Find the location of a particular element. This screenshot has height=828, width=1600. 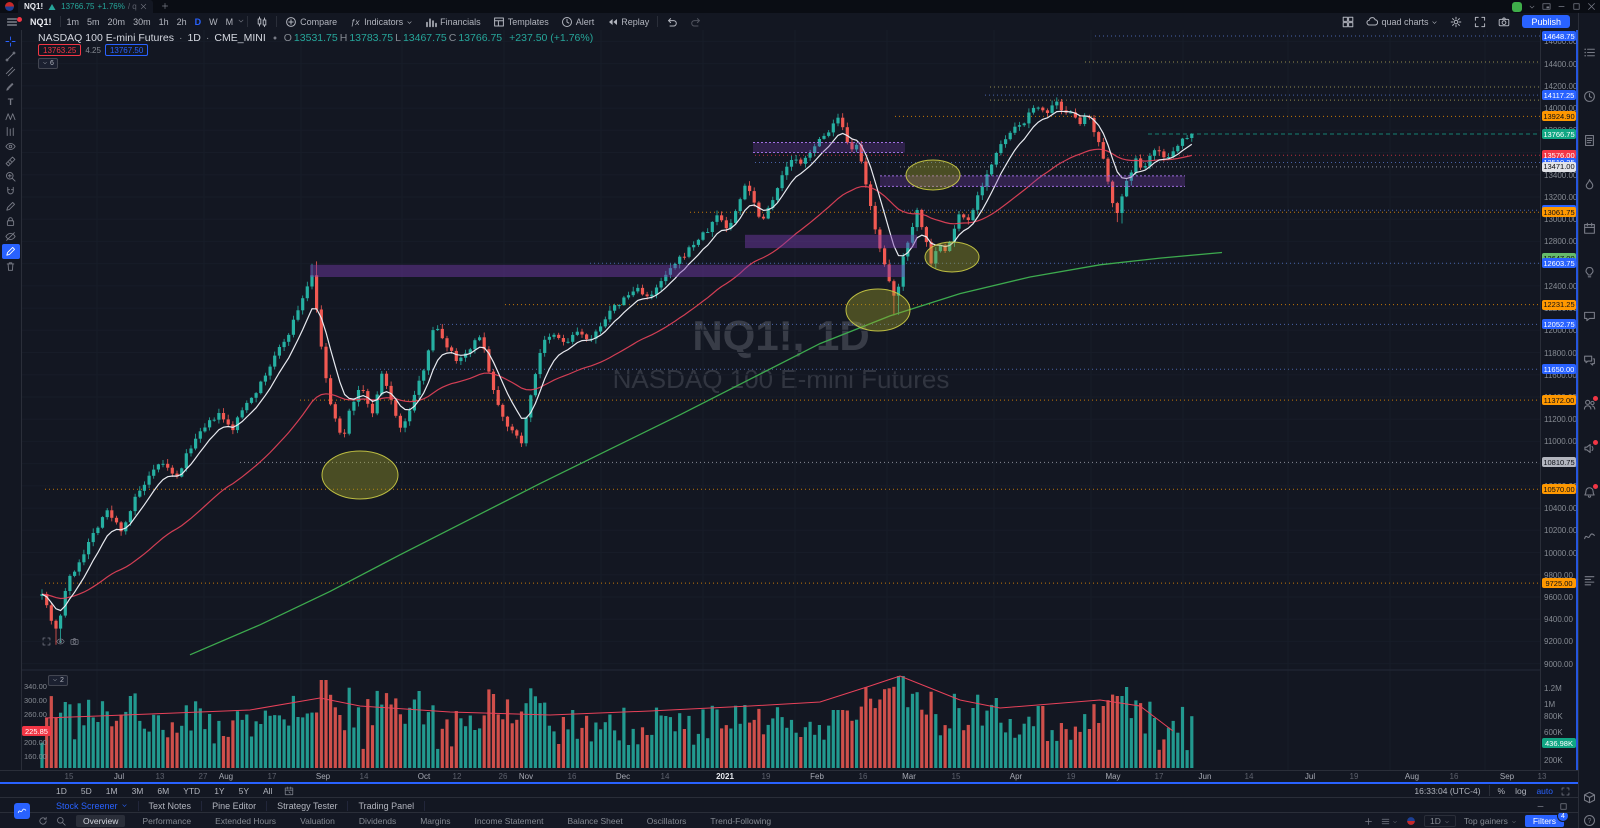

alert-button: Alert is located at coordinates (578, 22).